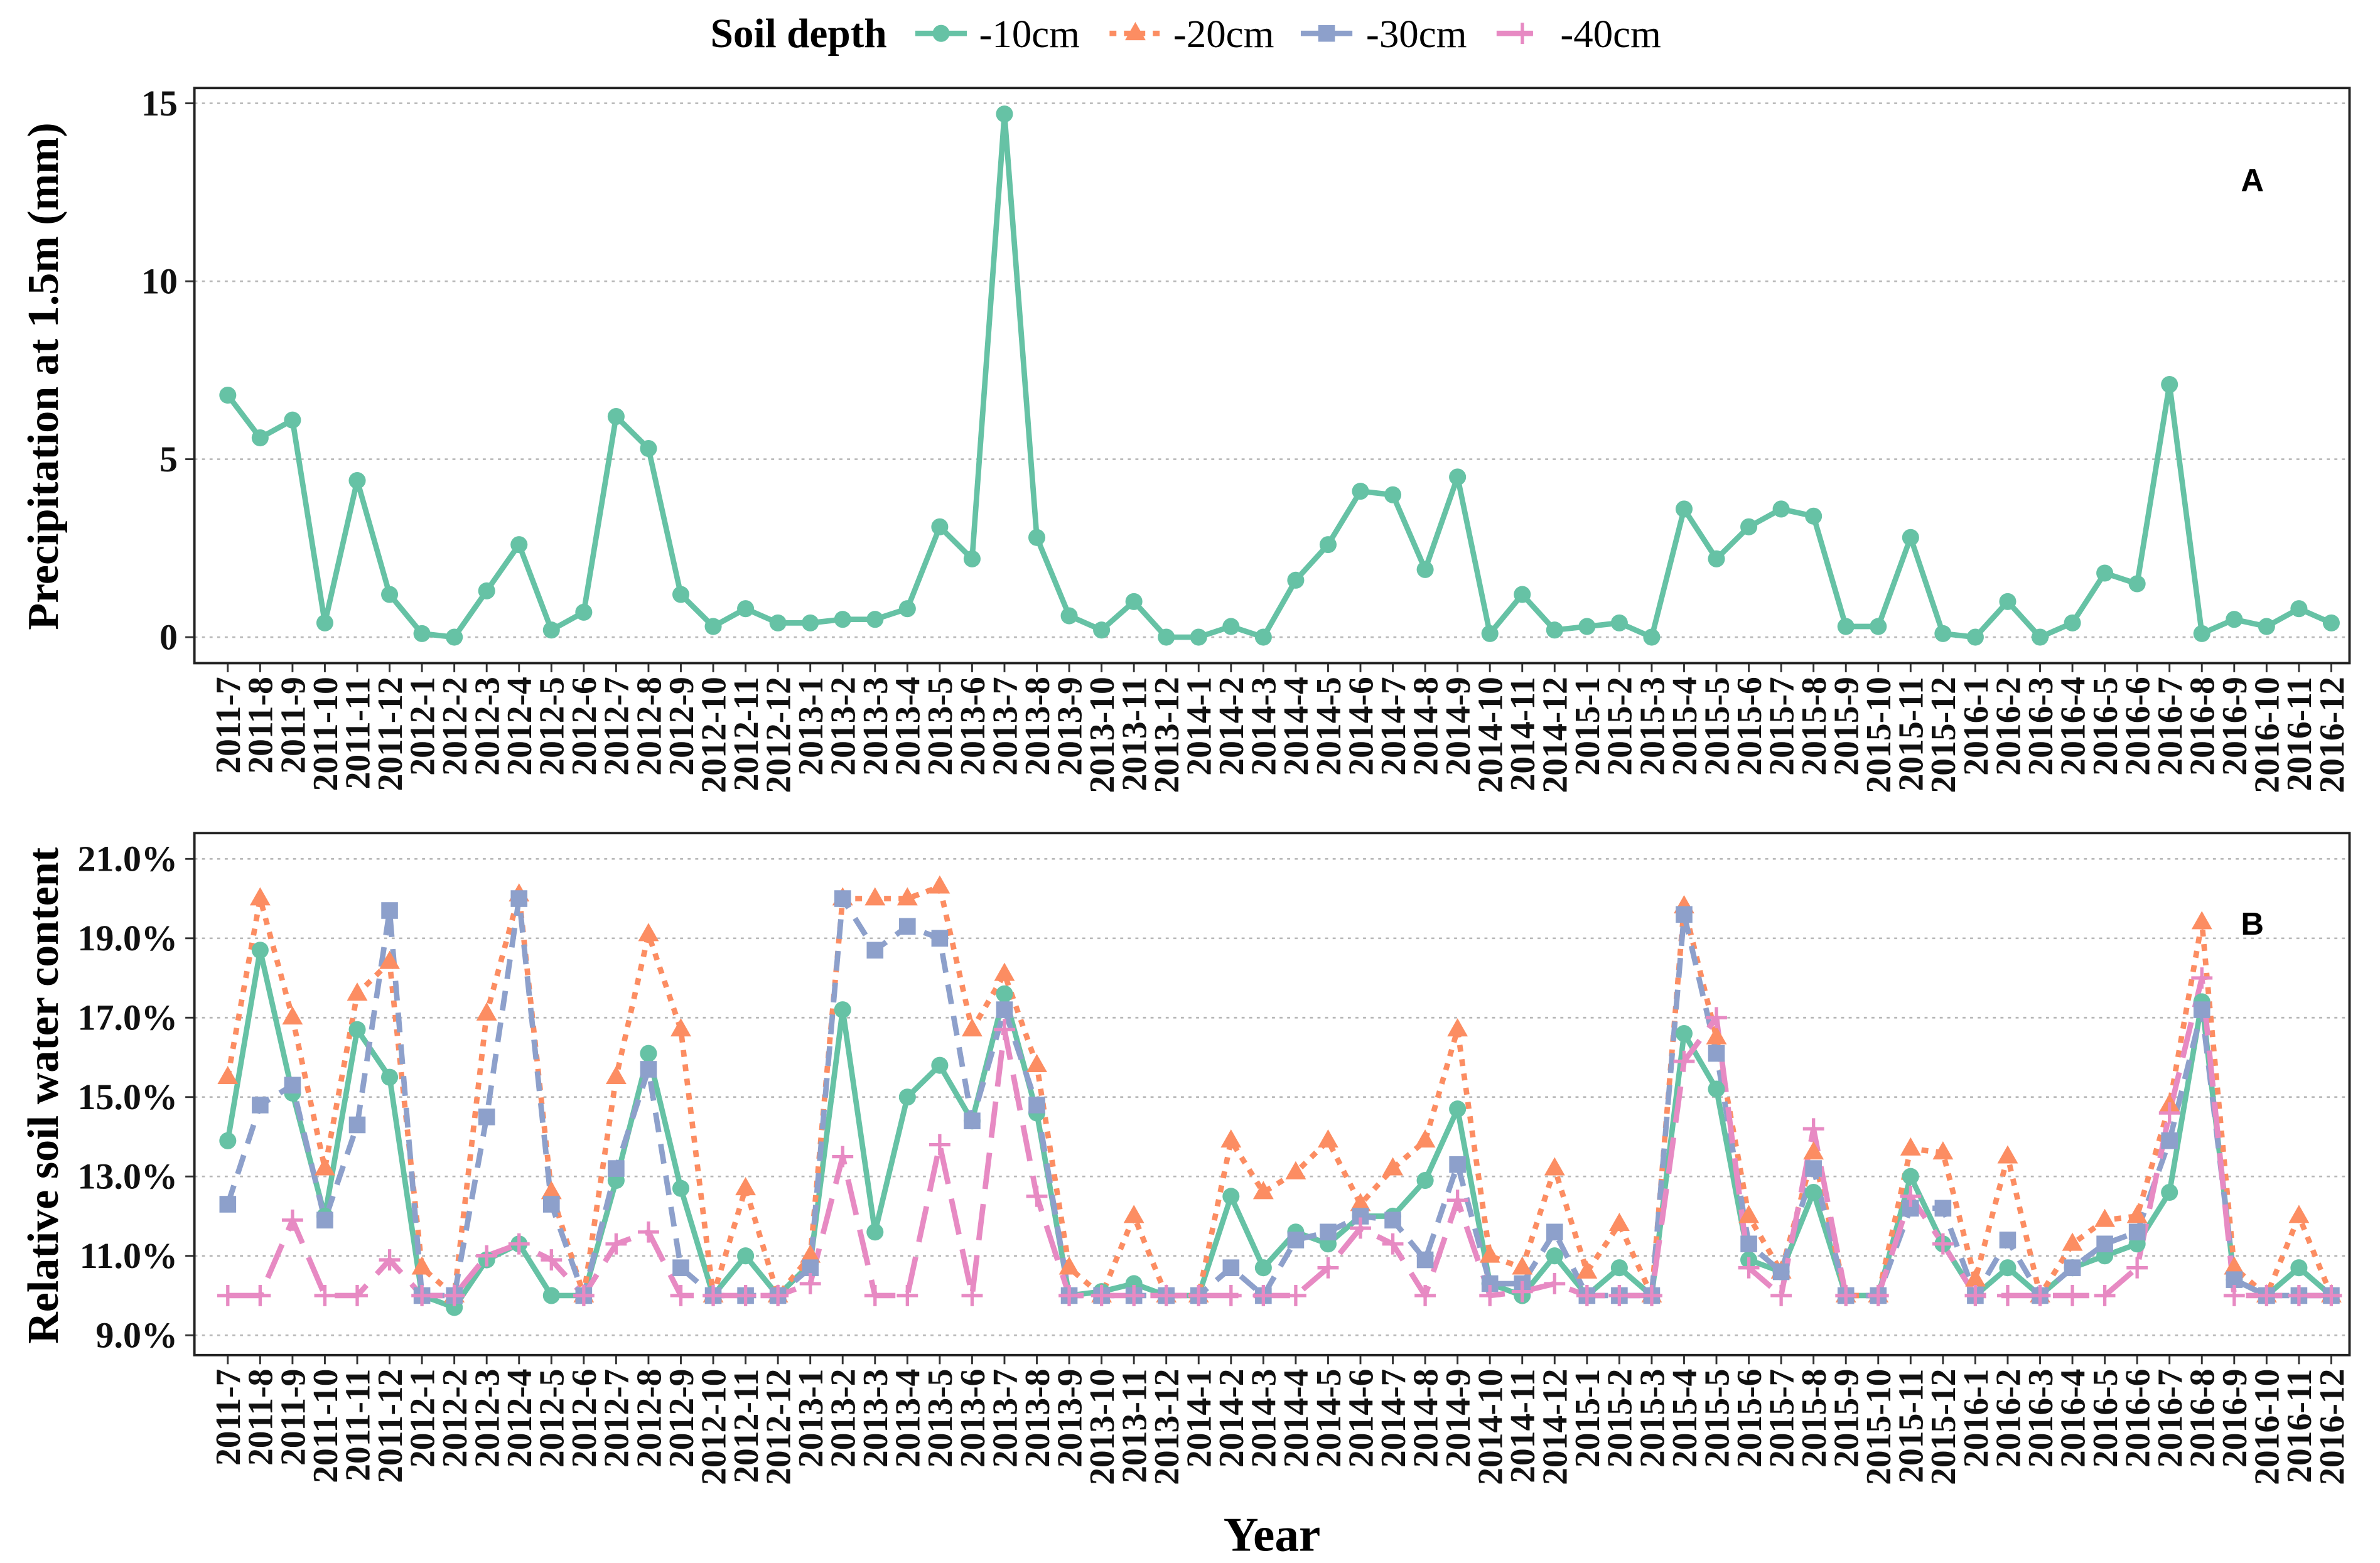  I want to click on panel-b-xtick-label: 2011-8, so click(261, 1417).